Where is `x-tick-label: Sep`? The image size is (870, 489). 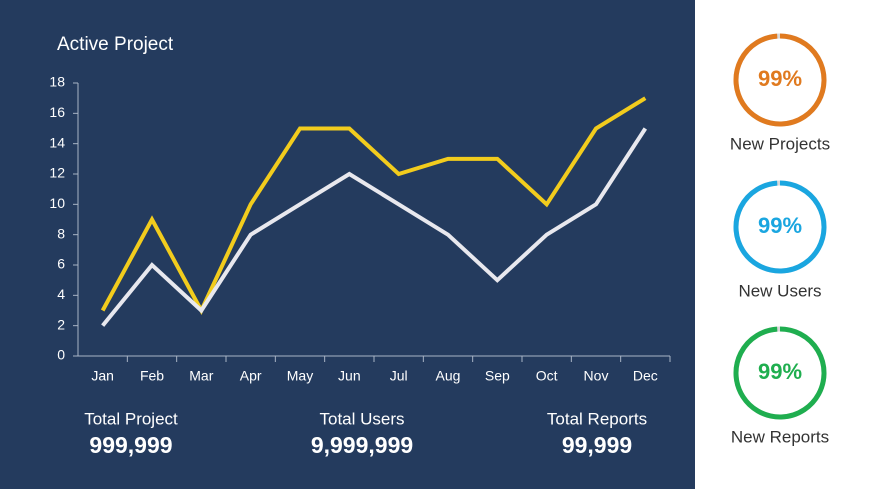 x-tick-label: Sep is located at coordinates (497, 376).